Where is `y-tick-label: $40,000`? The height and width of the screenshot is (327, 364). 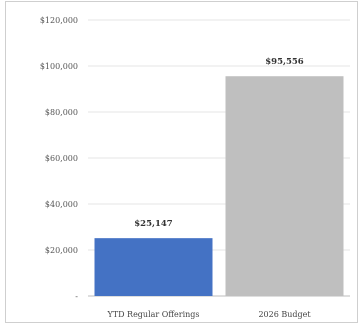 y-tick-label: $40,000 is located at coordinates (61, 204).